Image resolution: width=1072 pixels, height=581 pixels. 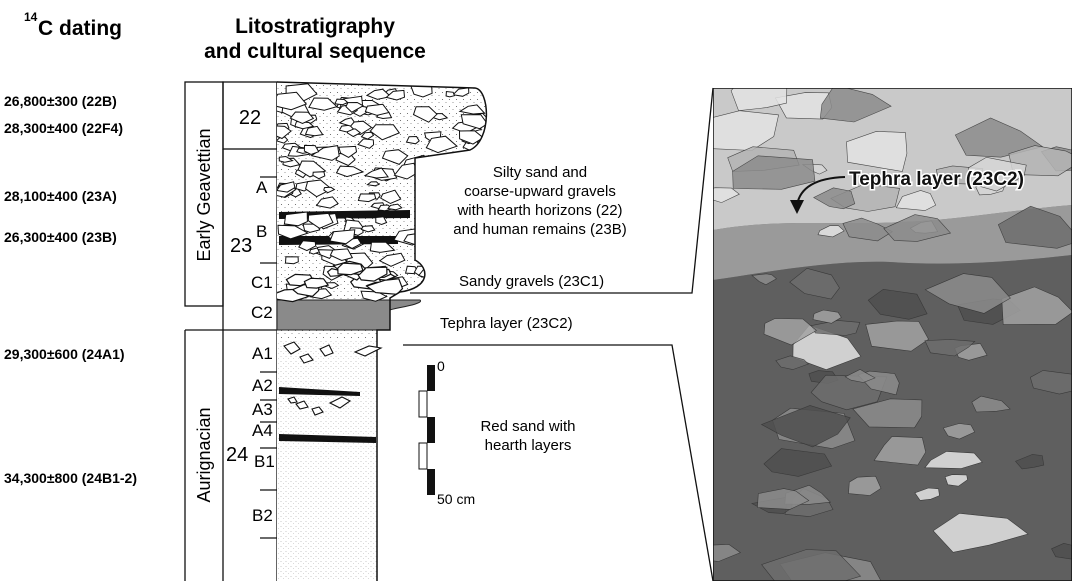 What do you see at coordinates (64, 354) in the screenshot?
I see `date-24a1: 29,300±600 (24A1)` at bounding box center [64, 354].